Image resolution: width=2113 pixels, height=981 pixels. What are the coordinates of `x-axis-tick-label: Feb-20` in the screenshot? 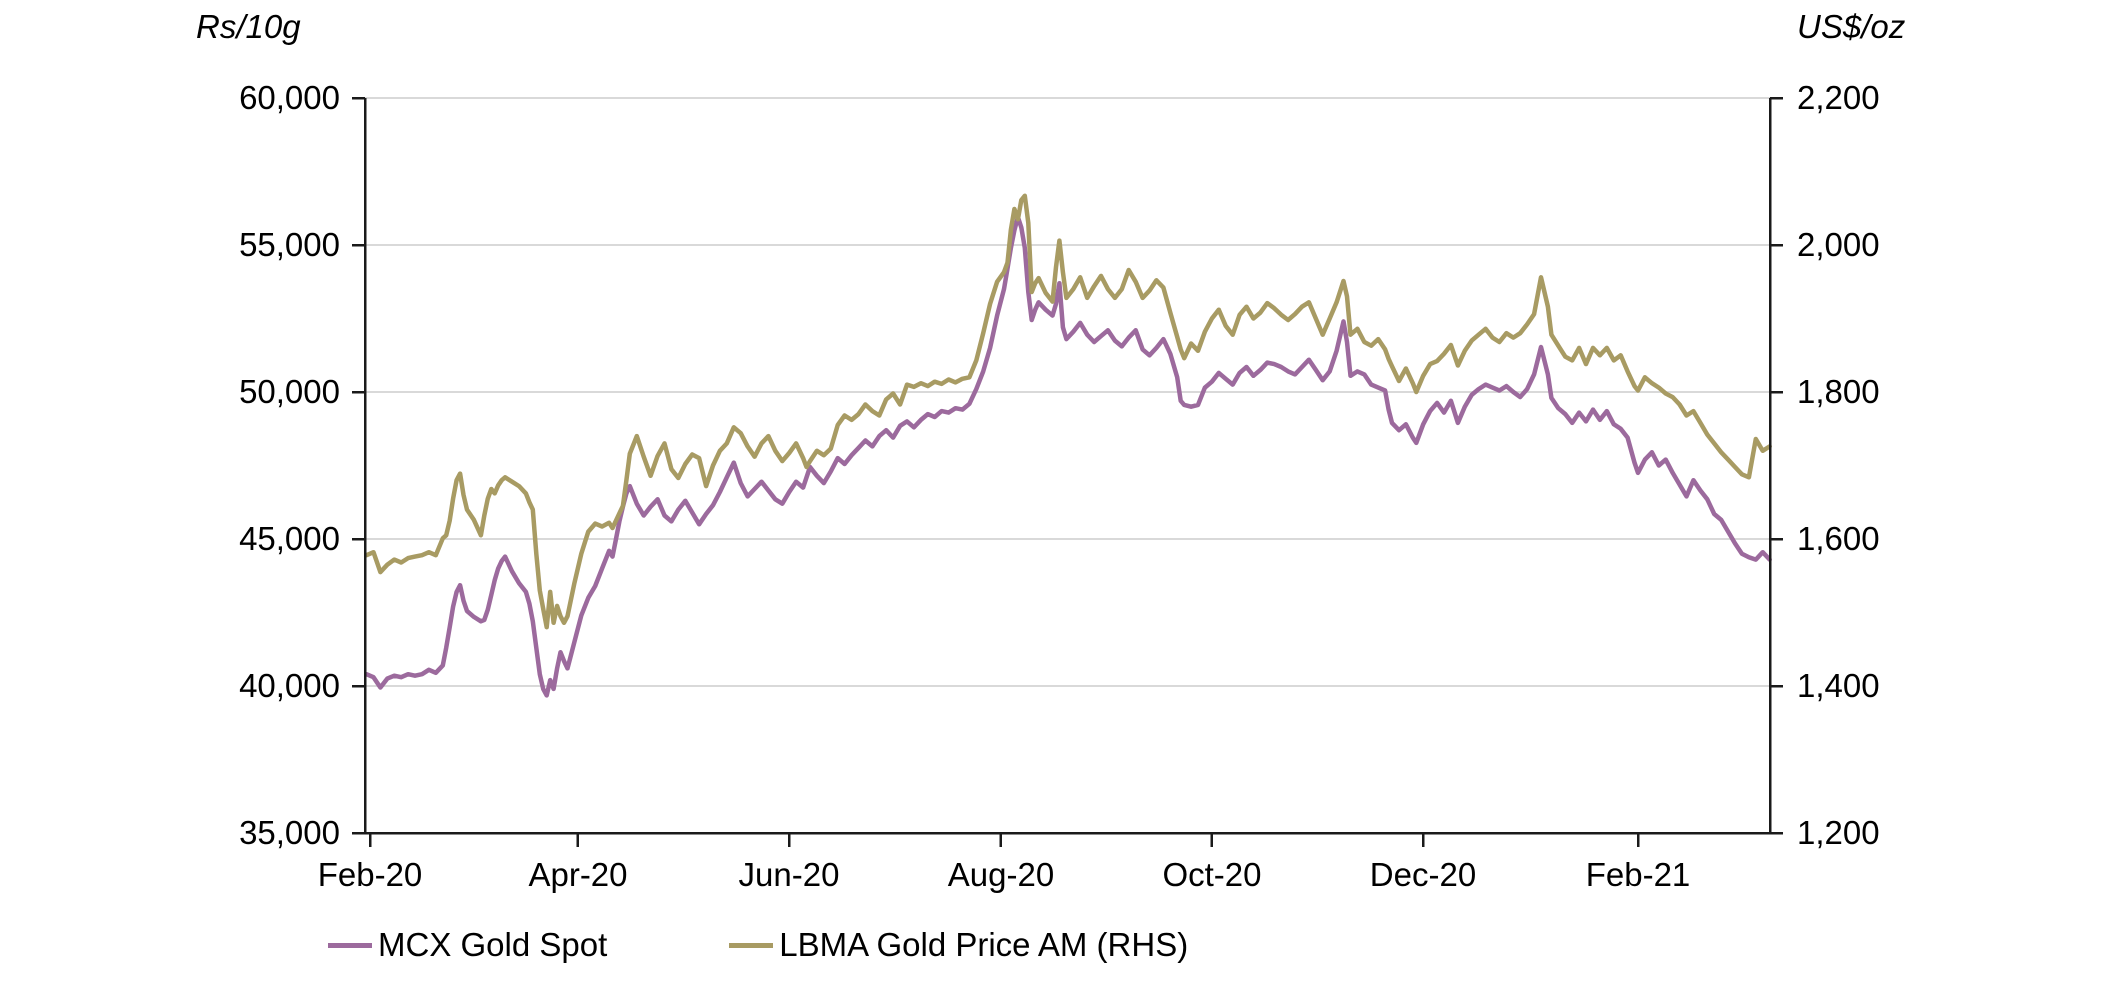 It's located at (370, 874).